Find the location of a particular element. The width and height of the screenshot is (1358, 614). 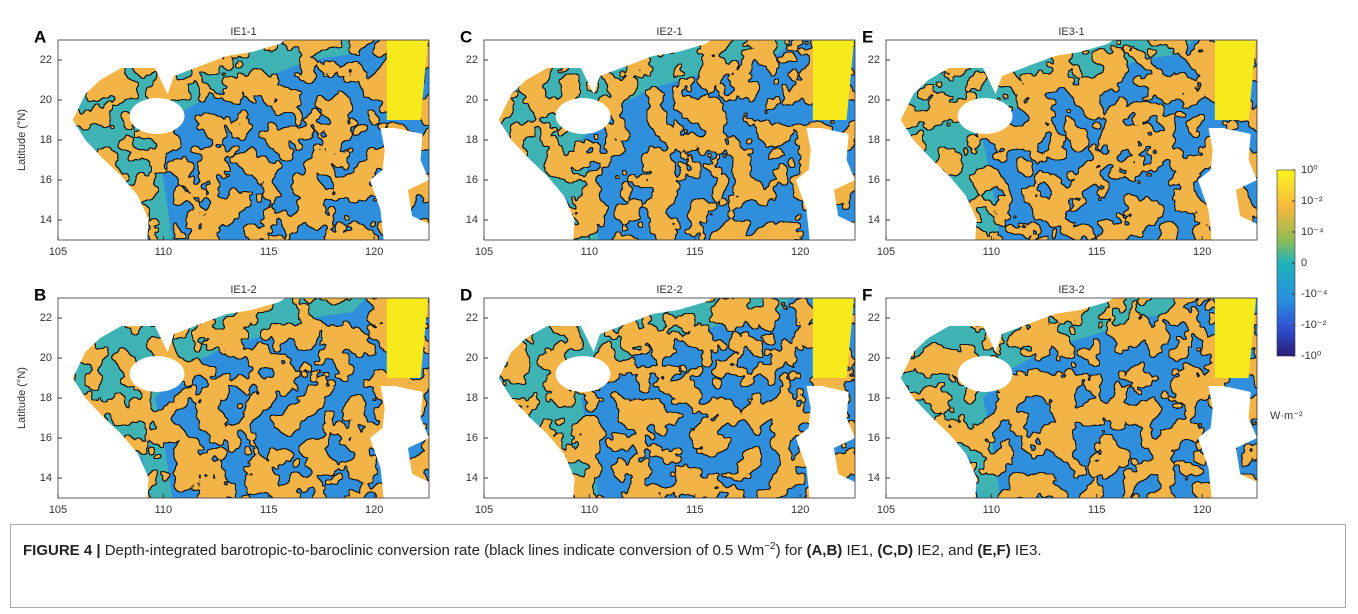

panel-label: E is located at coordinates (867, 36).